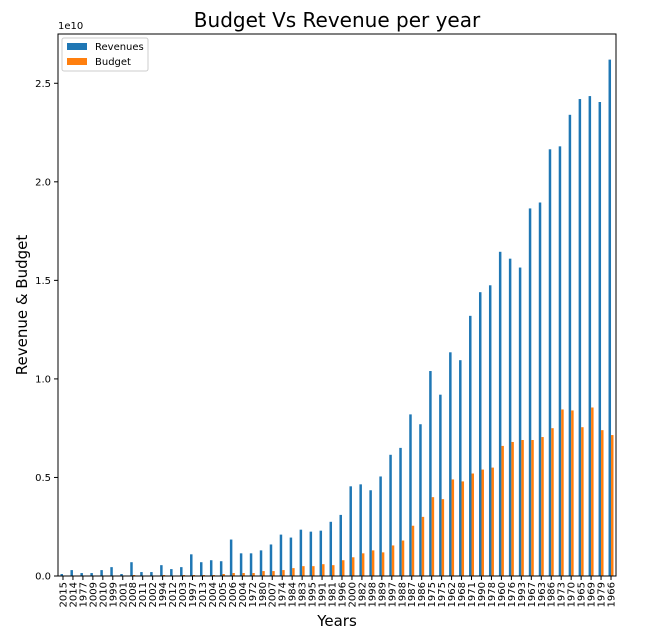 The height and width of the screenshot is (642, 657). Describe the element at coordinates (253, 594) in the screenshot. I see `x-tick-label-19: 1972` at that location.